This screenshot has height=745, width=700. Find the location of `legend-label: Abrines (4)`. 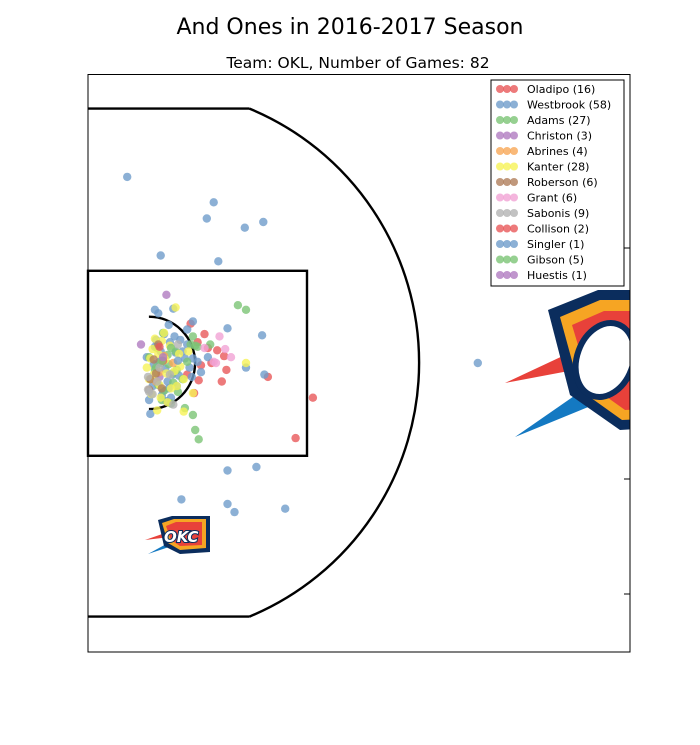

legend-label: Abrines (4) is located at coordinates (557, 151).